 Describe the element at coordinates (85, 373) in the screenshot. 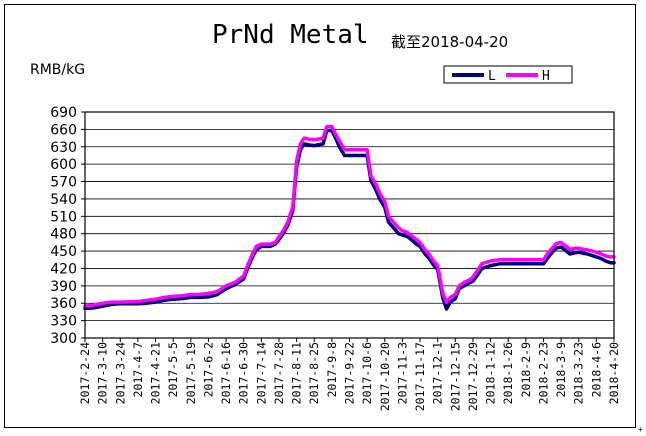

I see `x-tick-label: 2017-2-24` at that location.